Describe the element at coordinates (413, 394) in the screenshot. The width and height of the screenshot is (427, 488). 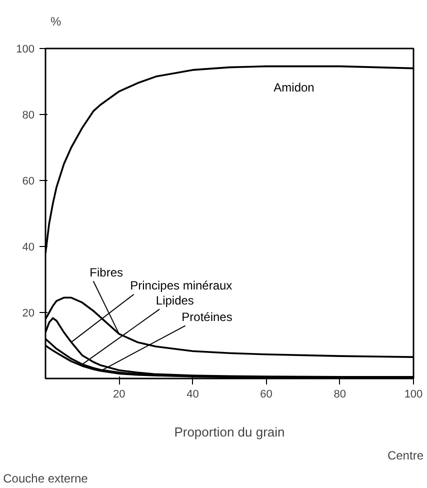
I see `x-tick-label: 100` at that location.